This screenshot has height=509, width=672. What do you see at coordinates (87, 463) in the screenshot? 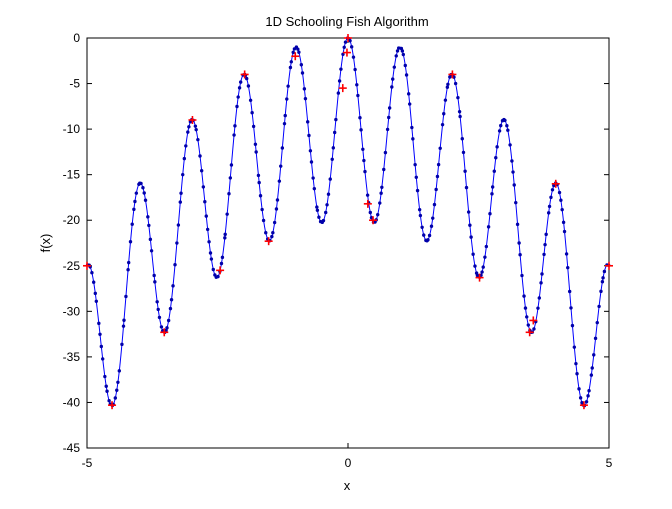
I see `x-tick-label: -5` at bounding box center [87, 463].